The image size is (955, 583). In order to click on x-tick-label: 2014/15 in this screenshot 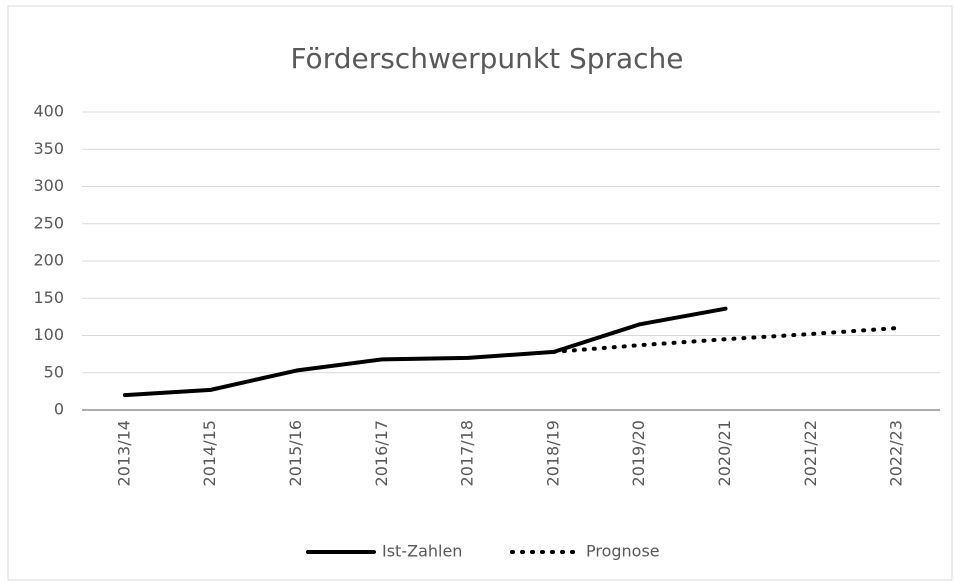, I will do `click(209, 453)`.